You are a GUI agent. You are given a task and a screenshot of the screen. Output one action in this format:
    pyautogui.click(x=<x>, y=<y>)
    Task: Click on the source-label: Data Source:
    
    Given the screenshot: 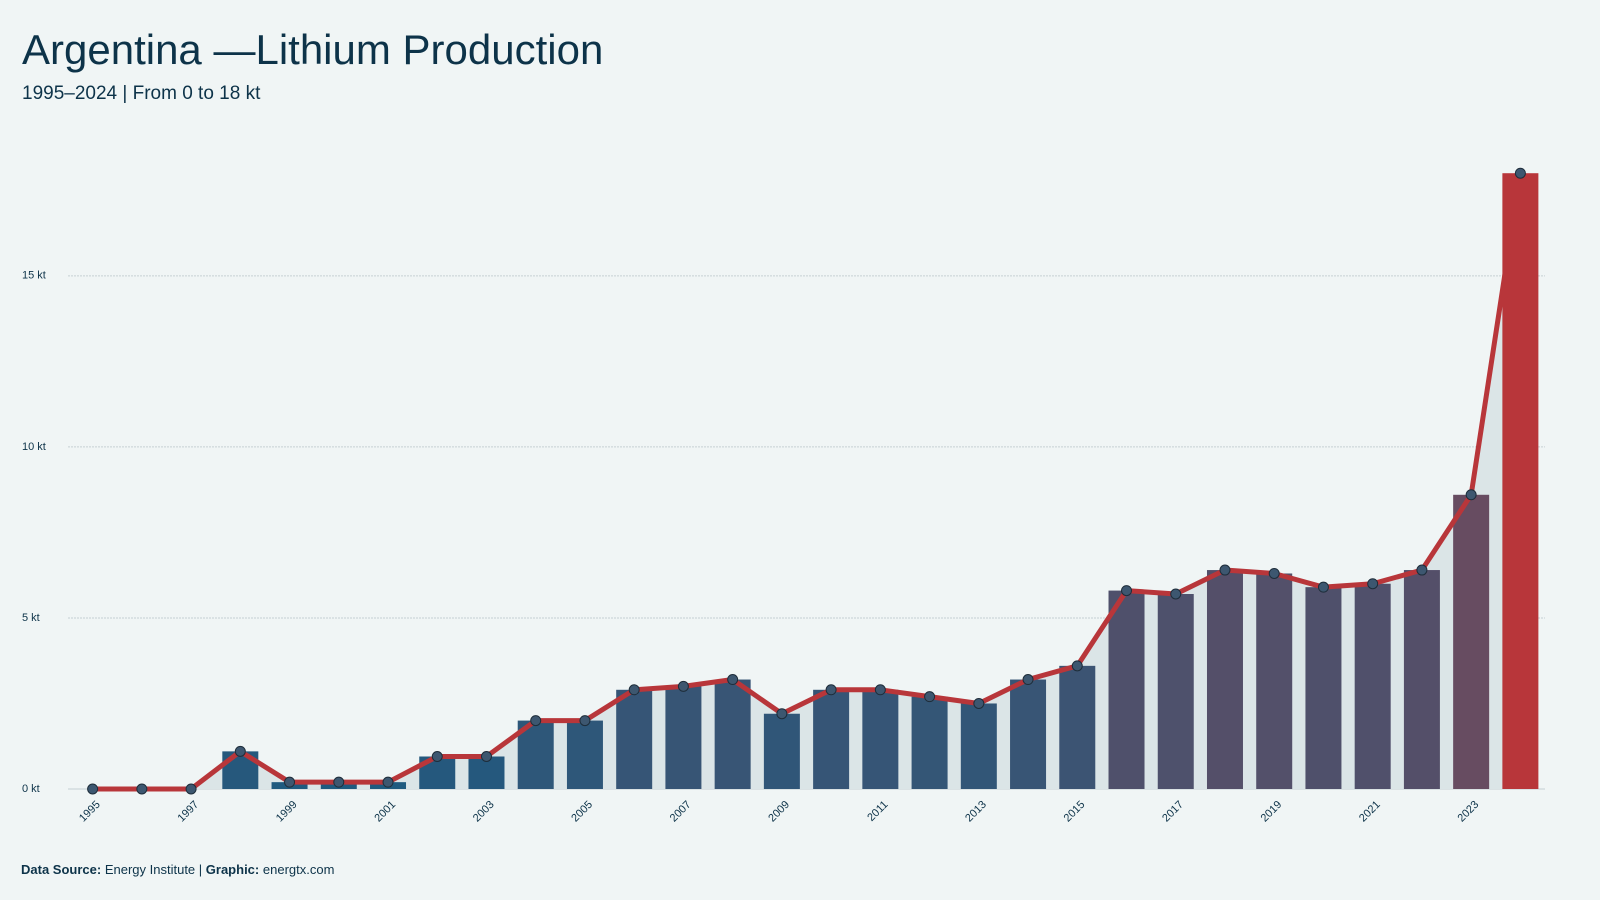 What is the action you would take?
    pyautogui.click(x=61, y=869)
    